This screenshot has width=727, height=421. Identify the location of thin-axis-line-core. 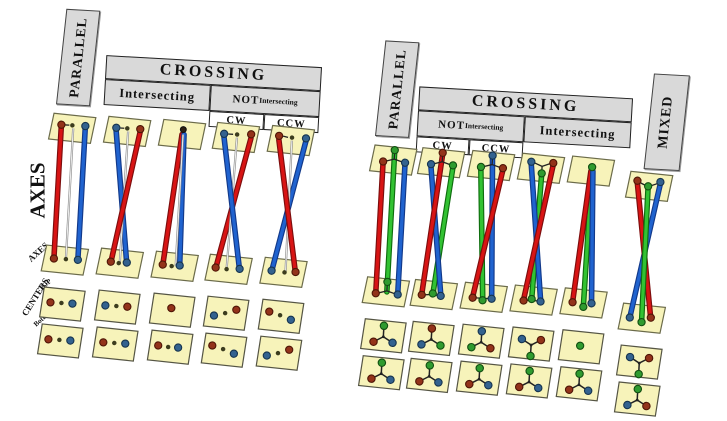
(69, 194).